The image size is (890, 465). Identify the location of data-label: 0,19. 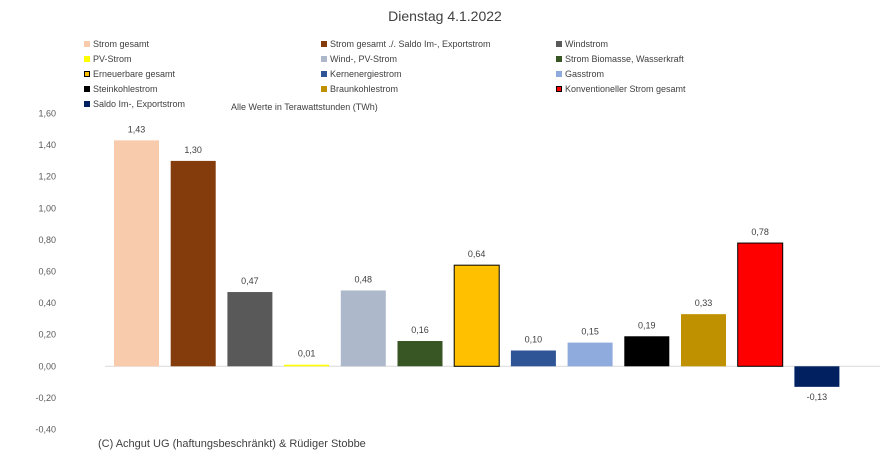
(647, 325).